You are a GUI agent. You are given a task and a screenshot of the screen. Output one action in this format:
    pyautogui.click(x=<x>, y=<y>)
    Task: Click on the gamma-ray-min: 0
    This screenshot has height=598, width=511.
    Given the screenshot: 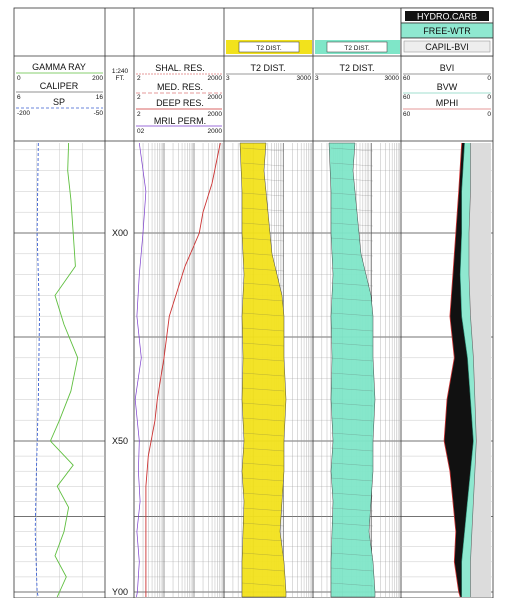 What is the action you would take?
    pyautogui.click(x=19, y=78)
    